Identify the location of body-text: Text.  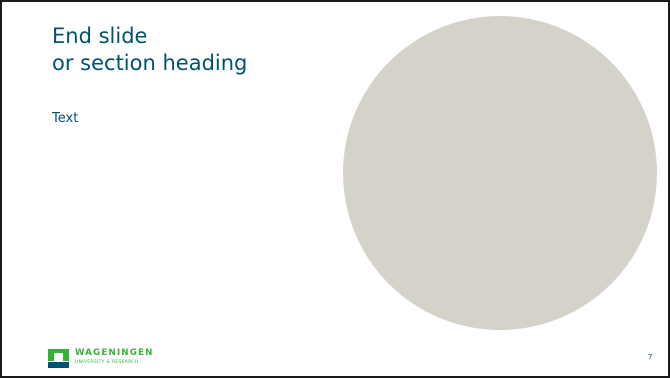
(65, 118).